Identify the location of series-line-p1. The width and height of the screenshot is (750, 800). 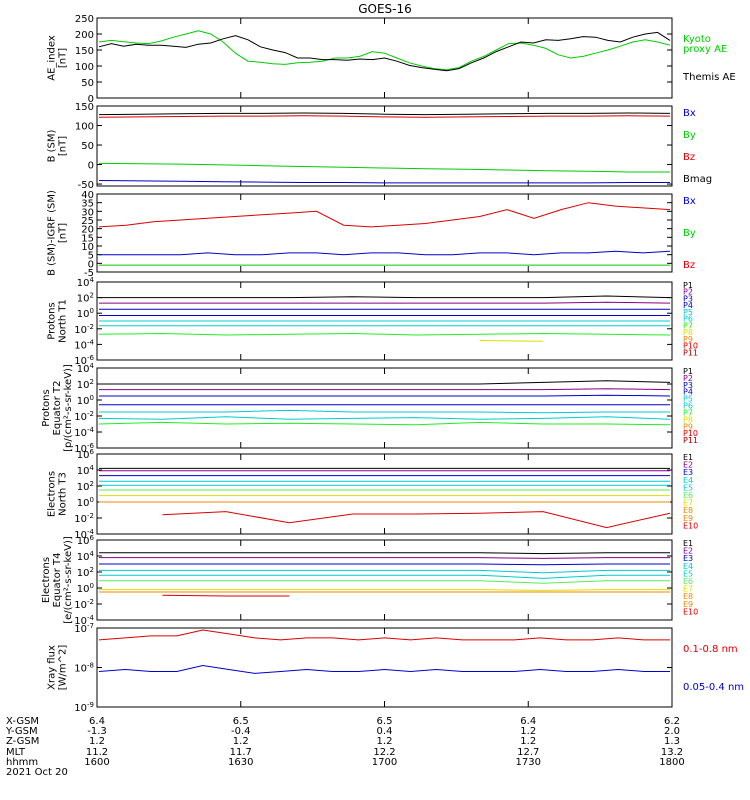
(385, 382).